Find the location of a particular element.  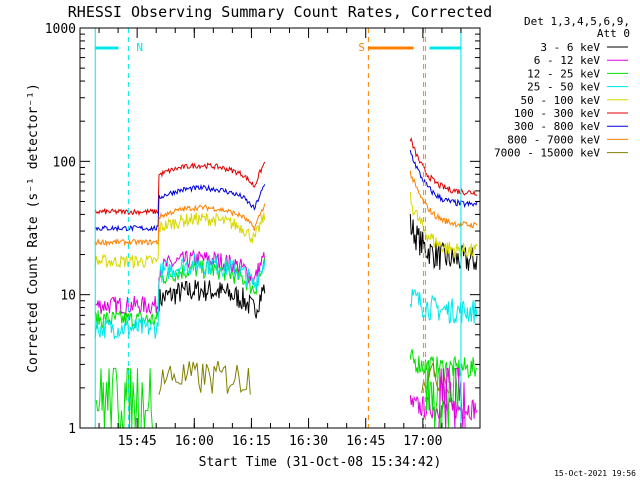

legend-label: 800 - 7000 keV is located at coordinates (553, 139).